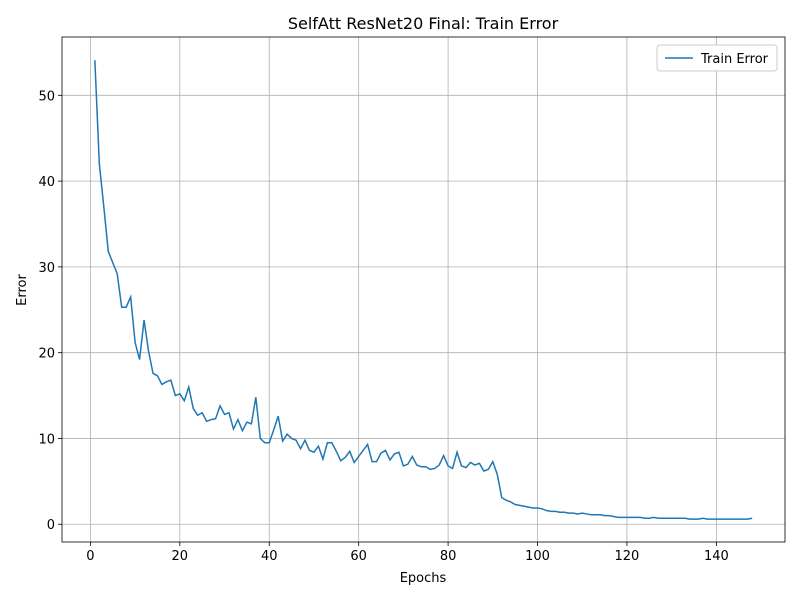 The width and height of the screenshot is (800, 604). I want to click on y-tick-label: 30, so click(46, 268).